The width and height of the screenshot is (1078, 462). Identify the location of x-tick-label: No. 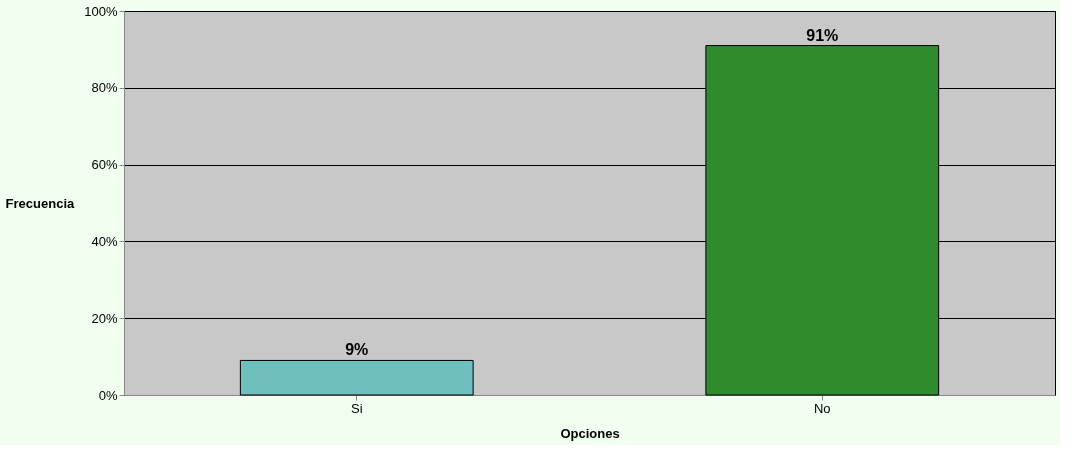
(822, 408).